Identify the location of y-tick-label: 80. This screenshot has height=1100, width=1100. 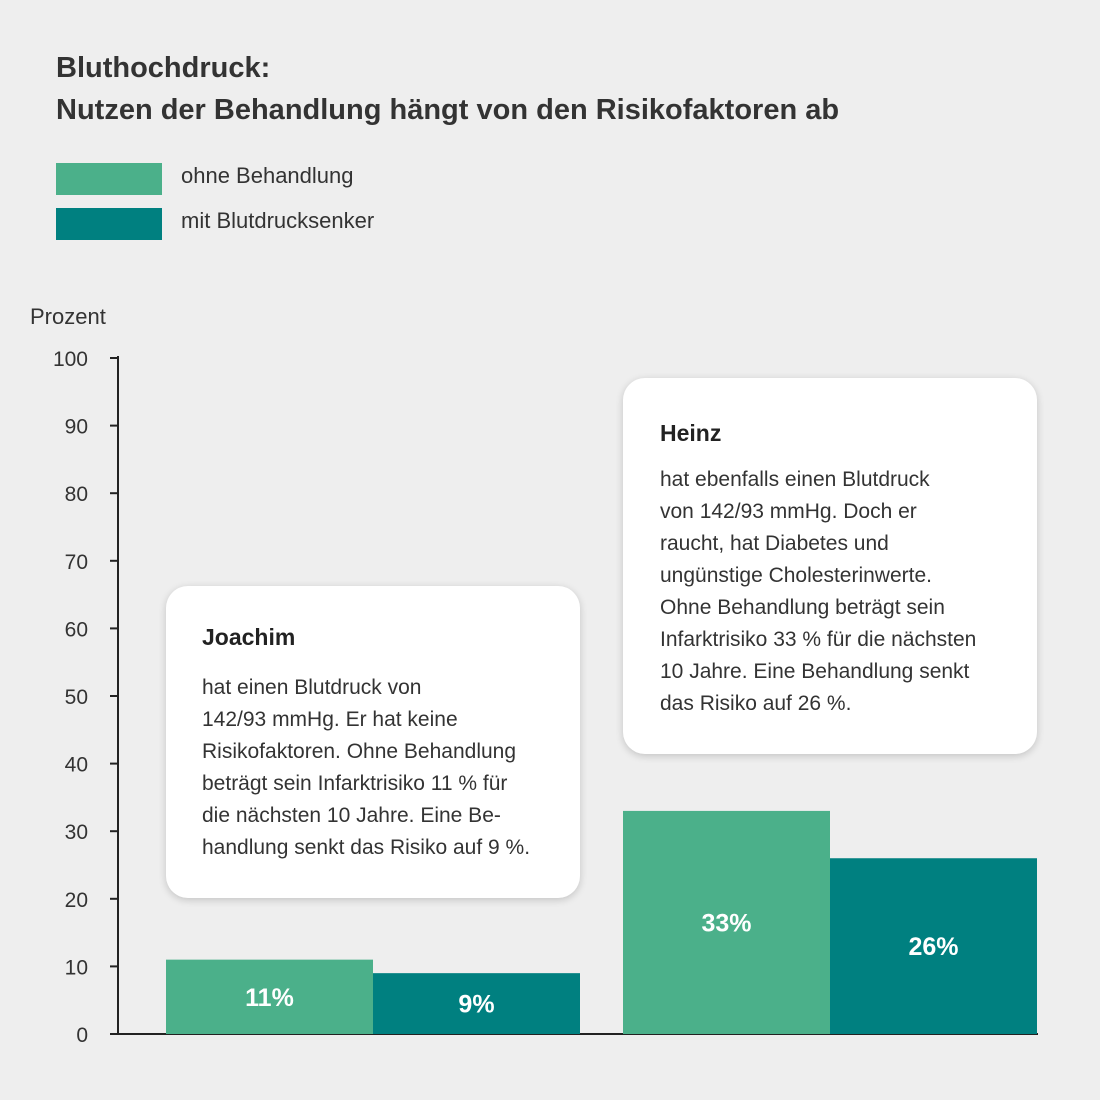
(76, 494).